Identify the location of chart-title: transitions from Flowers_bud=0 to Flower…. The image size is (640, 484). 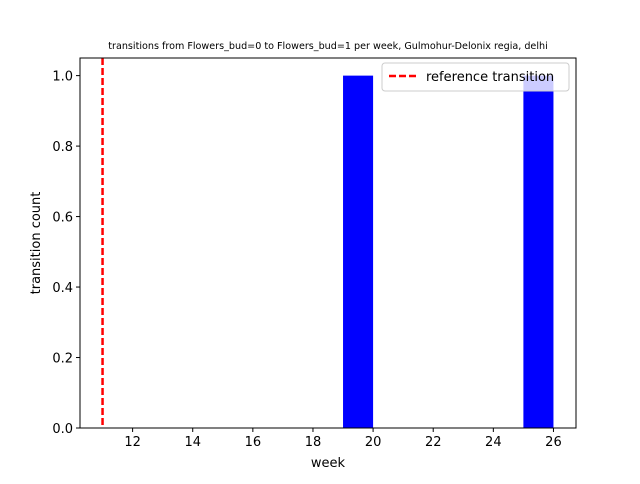
(328, 46).